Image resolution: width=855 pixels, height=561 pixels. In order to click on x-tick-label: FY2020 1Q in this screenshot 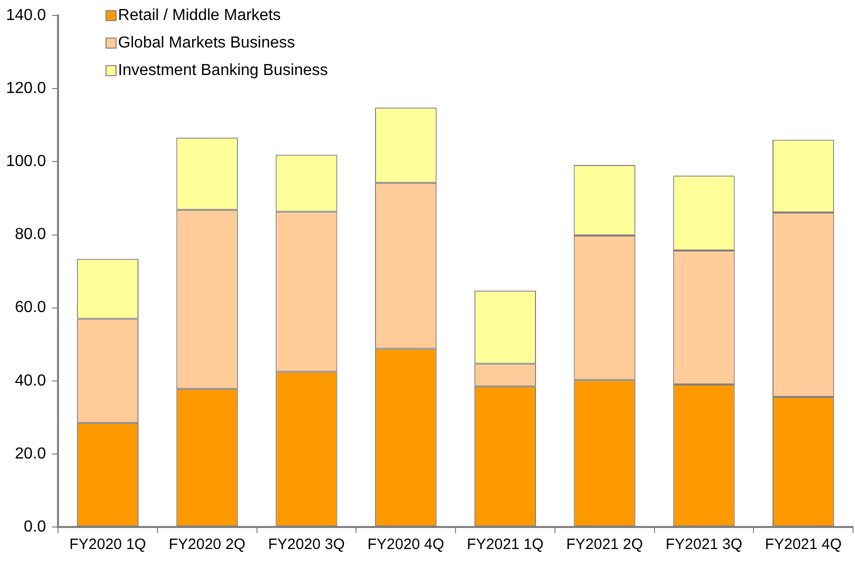, I will do `click(107, 545)`.